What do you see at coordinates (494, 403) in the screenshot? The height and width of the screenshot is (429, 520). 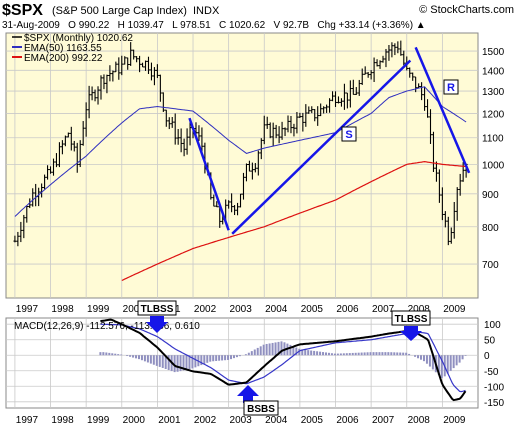 I see `macd-y-label--150: -150` at bounding box center [494, 403].